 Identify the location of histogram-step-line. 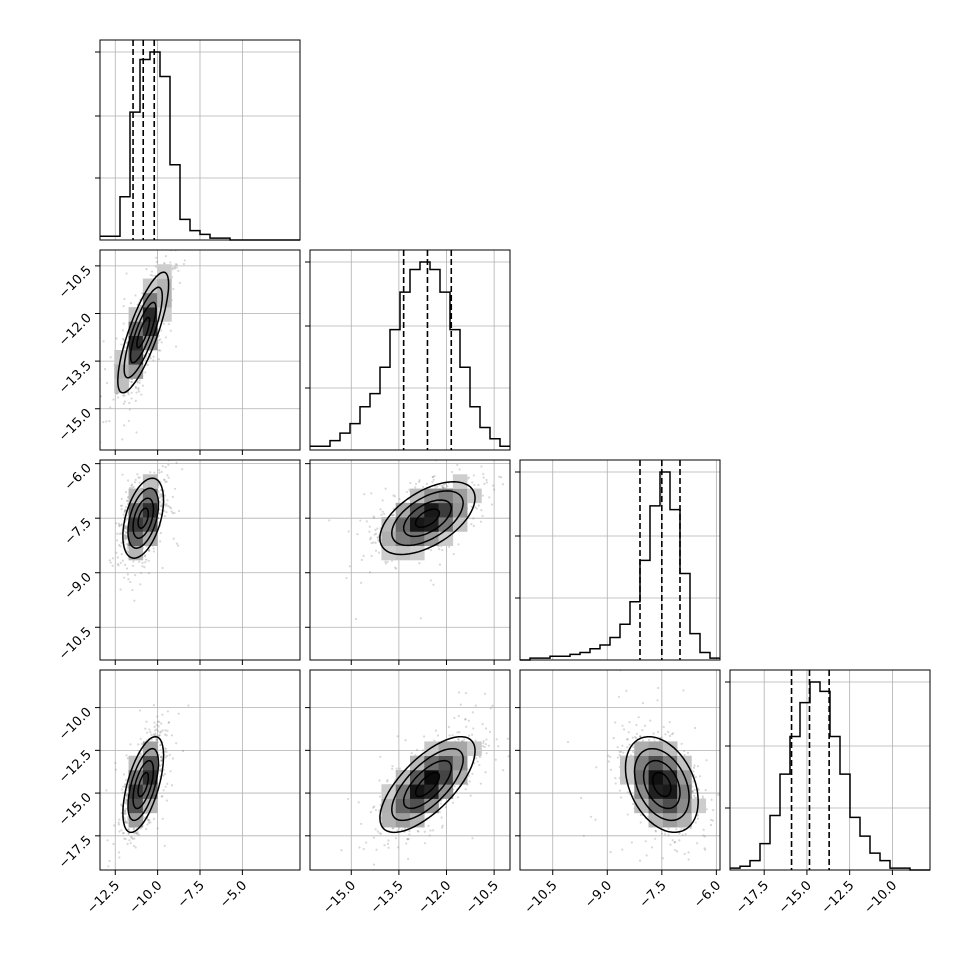
(830, 776).